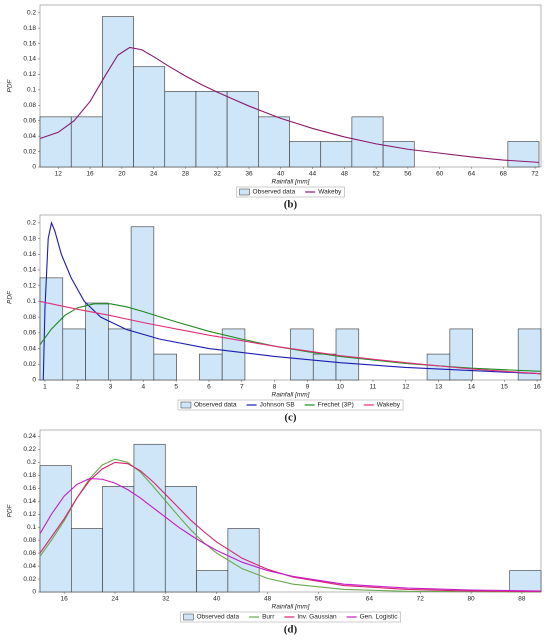 The image size is (550, 640). Describe the element at coordinates (277, 405) in the screenshot. I see `legend-label: Johnson SB` at that location.